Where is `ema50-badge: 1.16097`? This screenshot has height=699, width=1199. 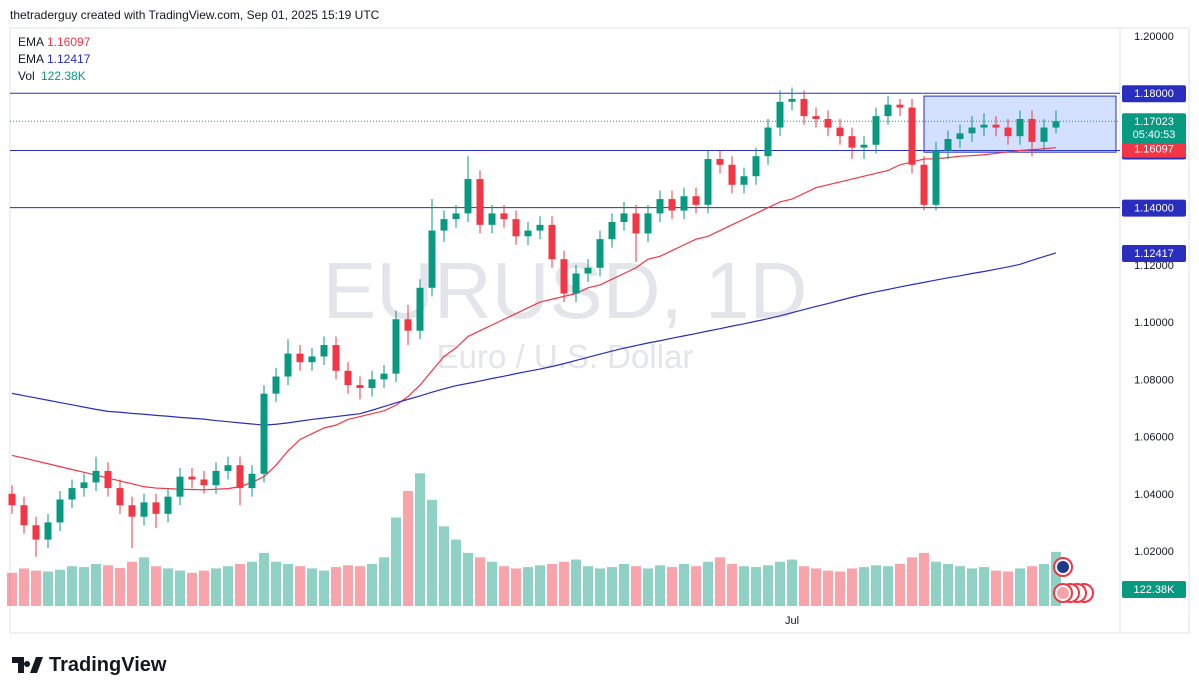 ema50-badge: 1.16097 is located at coordinates (1154, 150).